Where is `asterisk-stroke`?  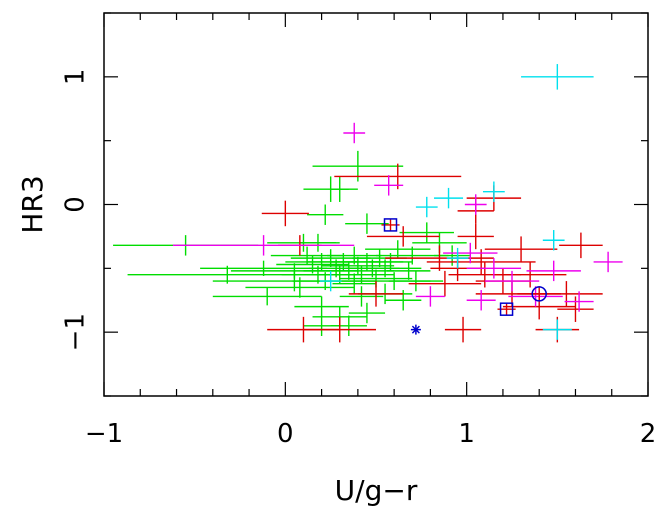 asterisk-stroke is located at coordinates (415, 329).